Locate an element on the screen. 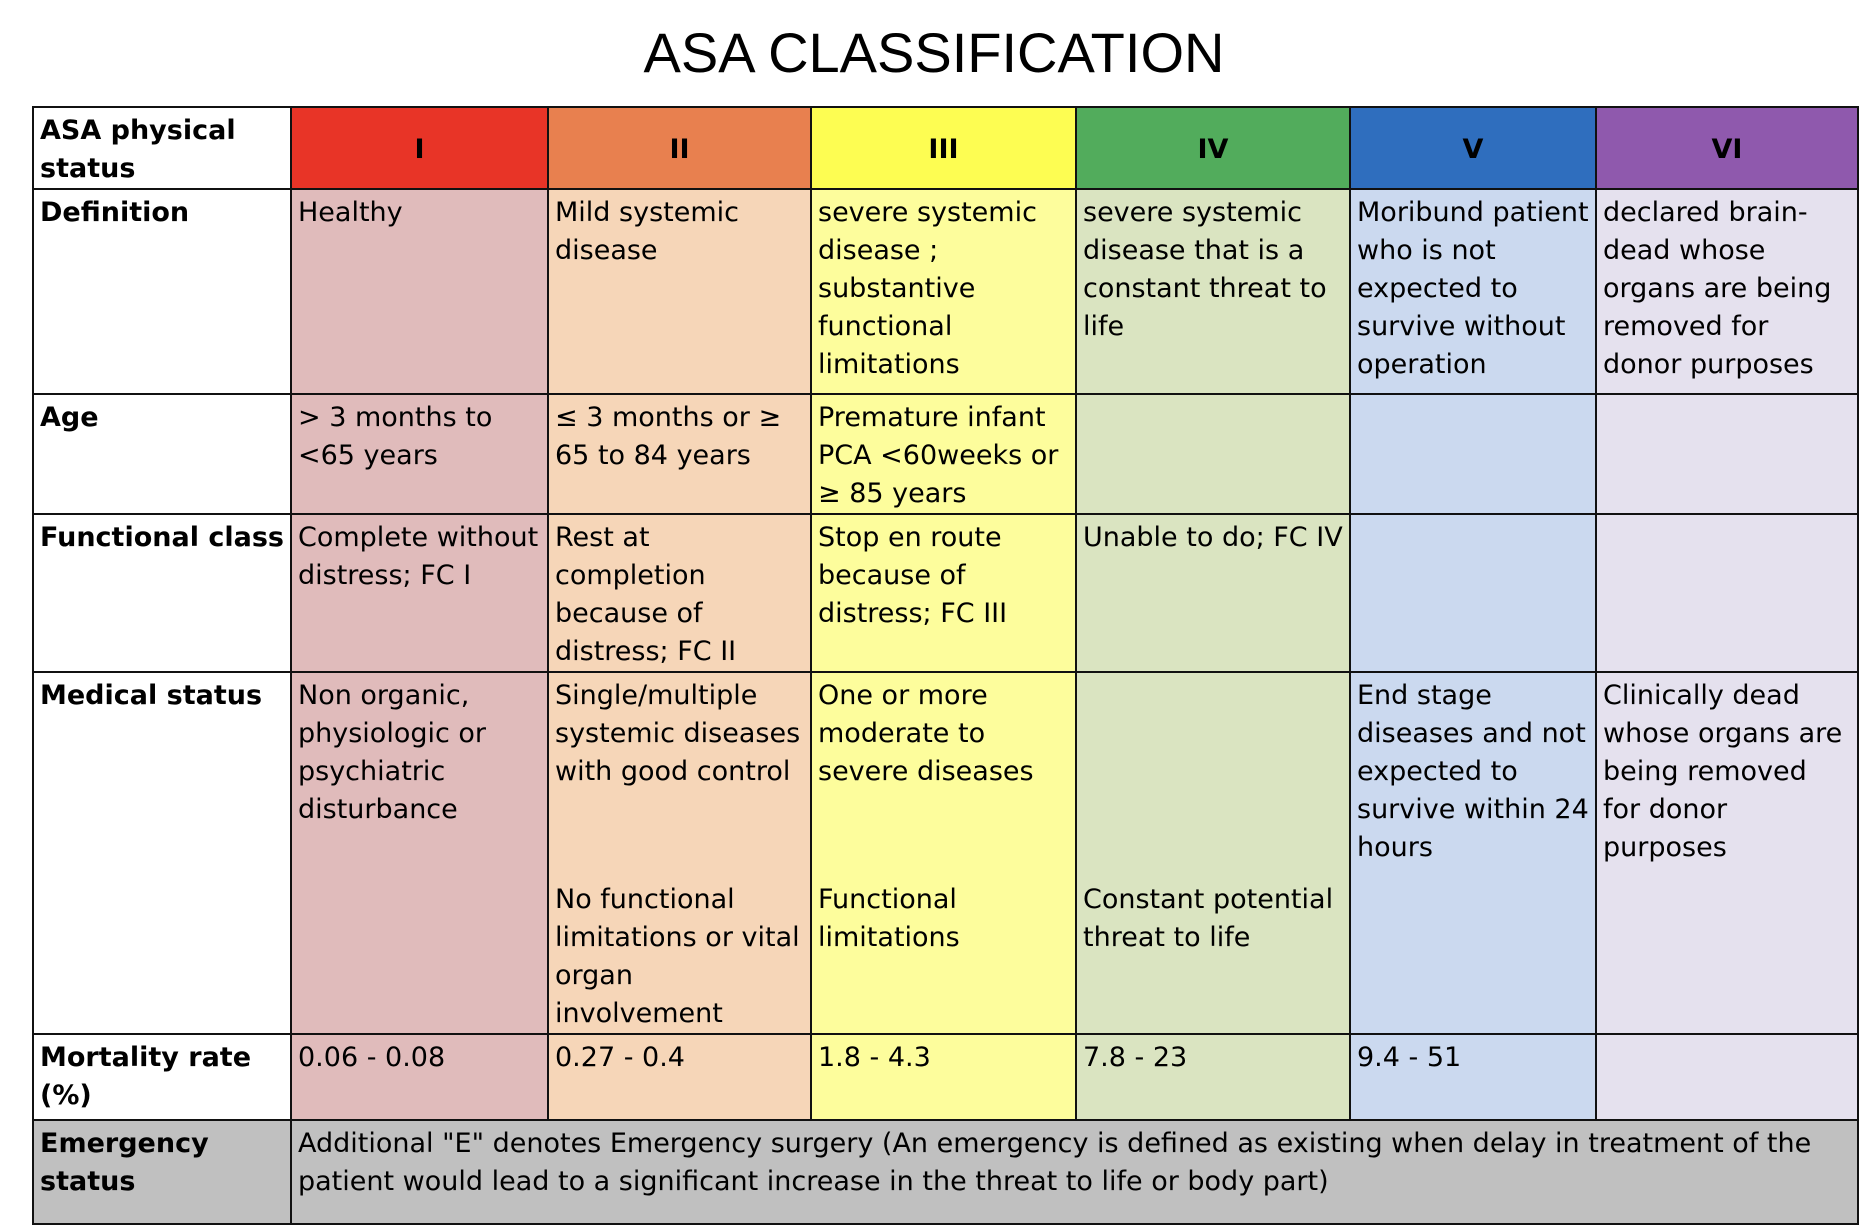 The width and height of the screenshot is (1868, 1225). definition-cell-i: Healthy is located at coordinates (419, 291).